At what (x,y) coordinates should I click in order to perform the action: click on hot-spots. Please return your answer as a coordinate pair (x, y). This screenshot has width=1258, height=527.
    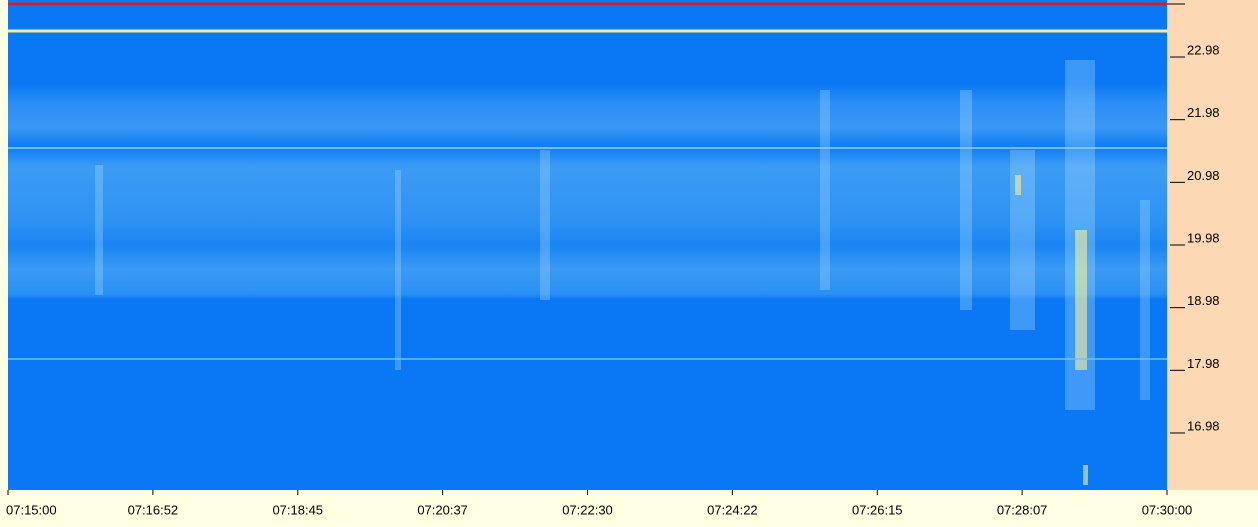
    Looking at the image, I should click on (1051, 330).